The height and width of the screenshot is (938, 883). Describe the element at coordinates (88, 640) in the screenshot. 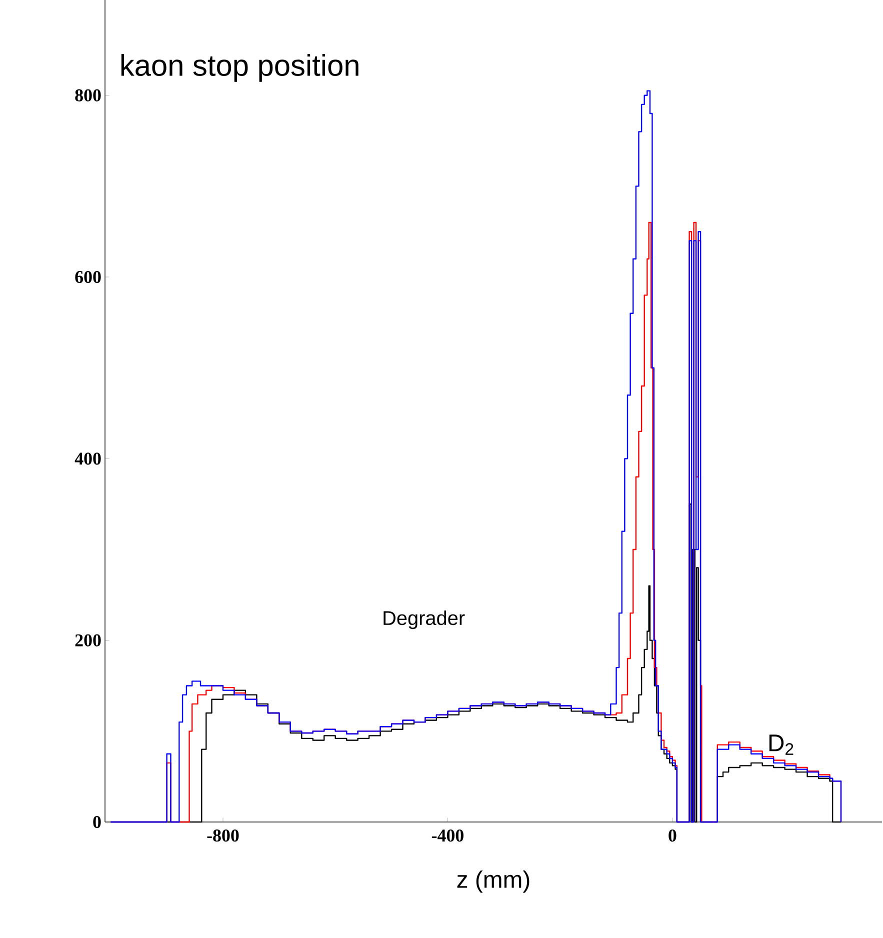

I see `y-tick-label: 200` at that location.